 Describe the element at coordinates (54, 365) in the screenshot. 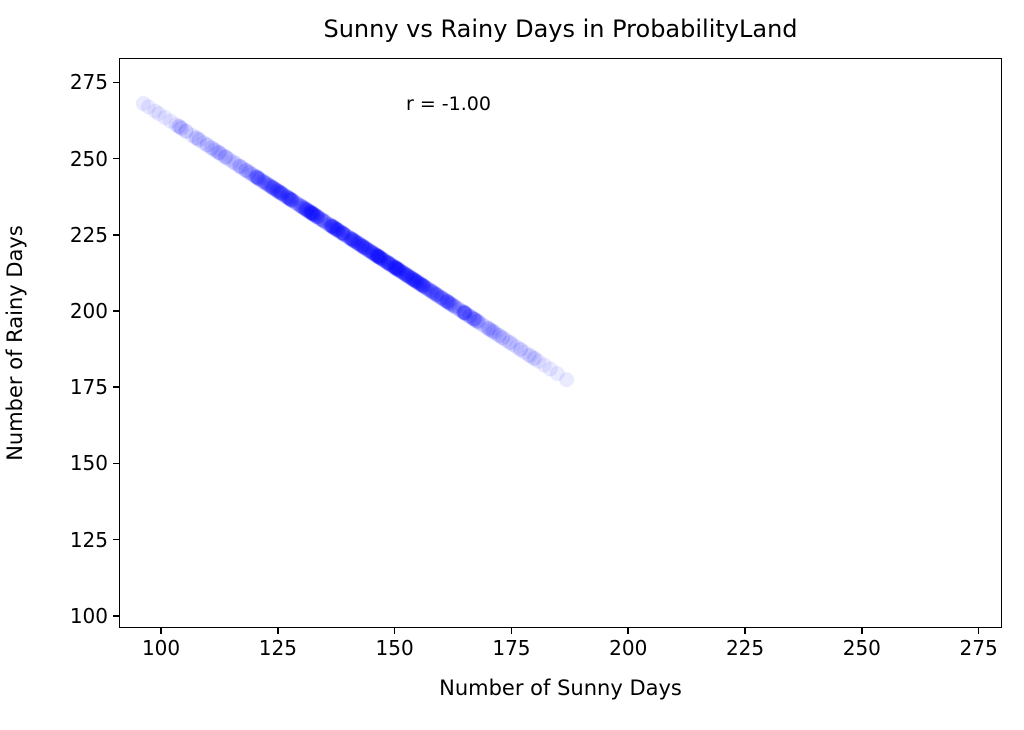

I see `y-axis-tick-labels: 100 125 150 175 200 225 250 275` at that location.